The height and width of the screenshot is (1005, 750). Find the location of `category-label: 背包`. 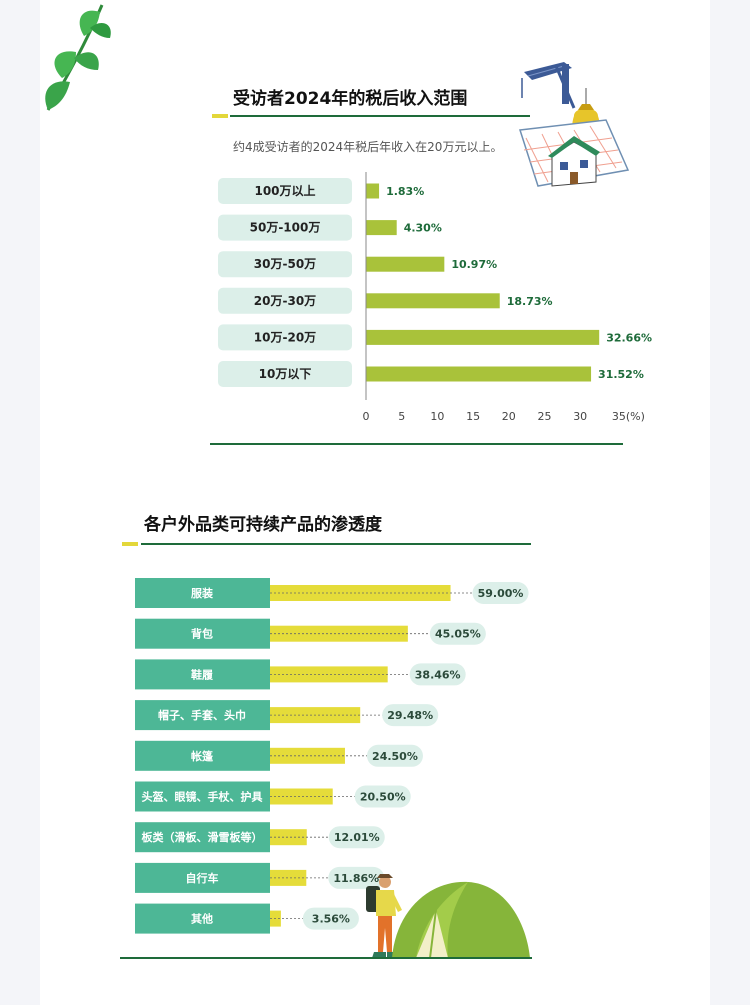

category-label: 背包 is located at coordinates (202, 634).